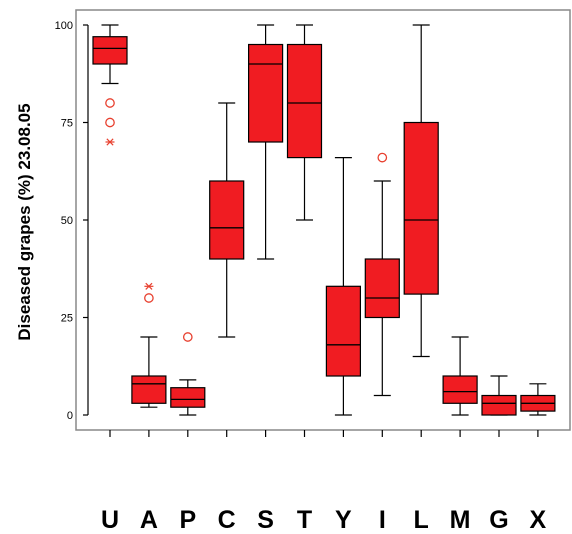 This screenshot has height=534, width=572. I want to click on y-ticks: 0 25 50 75 100, so click(71, 221).